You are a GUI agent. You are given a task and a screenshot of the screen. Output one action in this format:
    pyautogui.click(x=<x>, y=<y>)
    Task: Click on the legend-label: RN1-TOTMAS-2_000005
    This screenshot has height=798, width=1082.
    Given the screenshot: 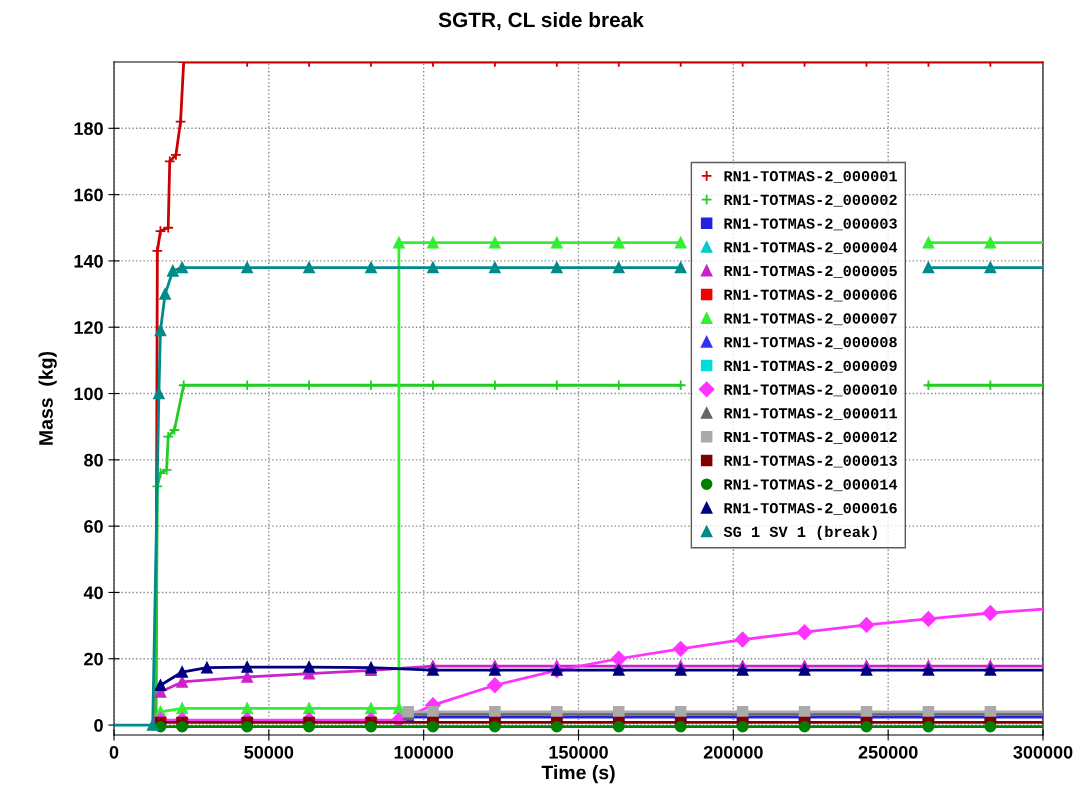 What is the action you would take?
    pyautogui.click(x=810, y=271)
    